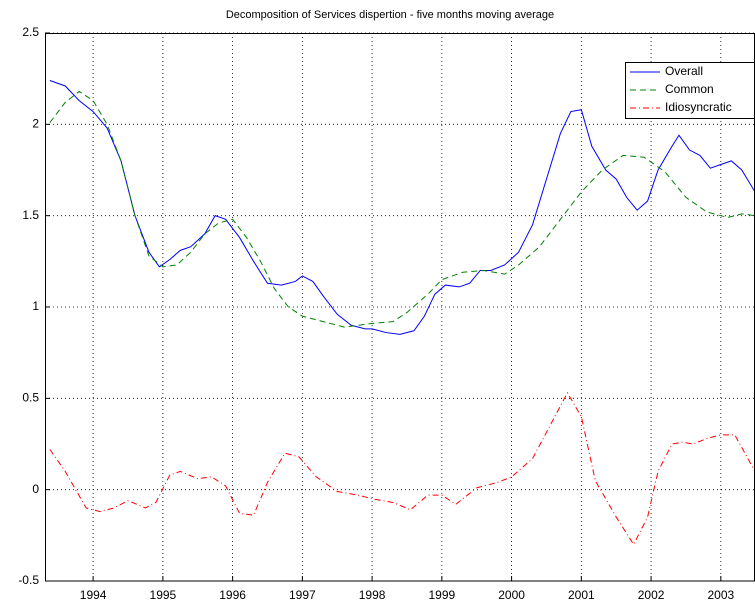  I want to click on y-tick-label: 2, so click(35, 124).